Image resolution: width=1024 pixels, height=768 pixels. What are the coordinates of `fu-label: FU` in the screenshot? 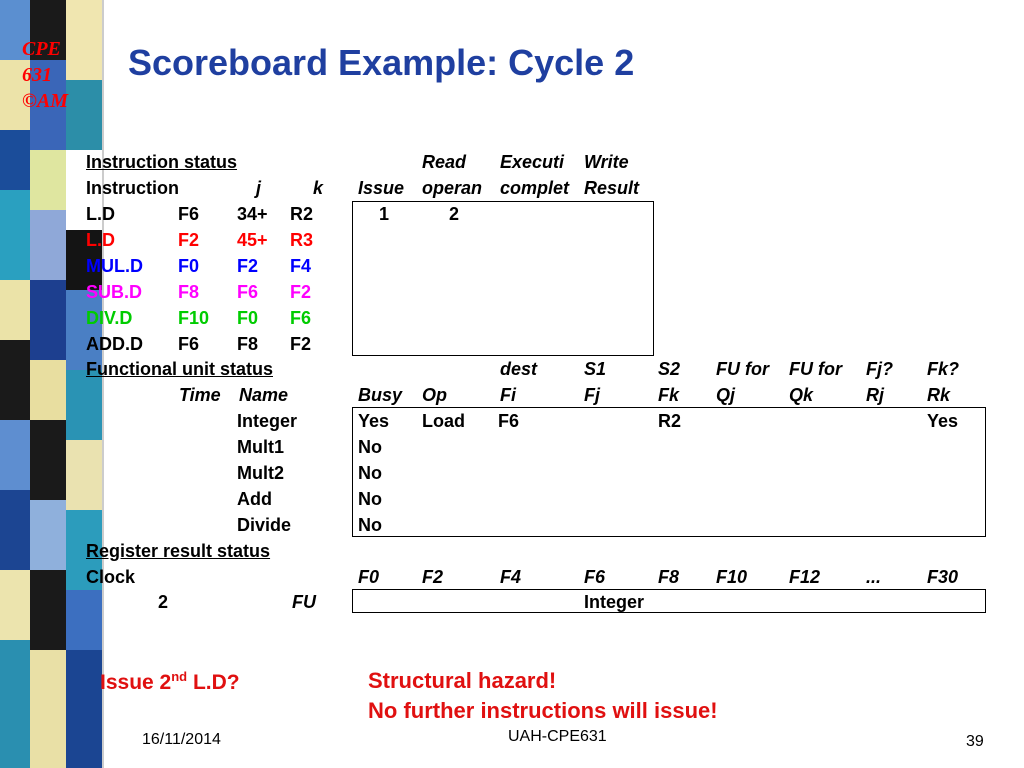 It's located at (304, 602).